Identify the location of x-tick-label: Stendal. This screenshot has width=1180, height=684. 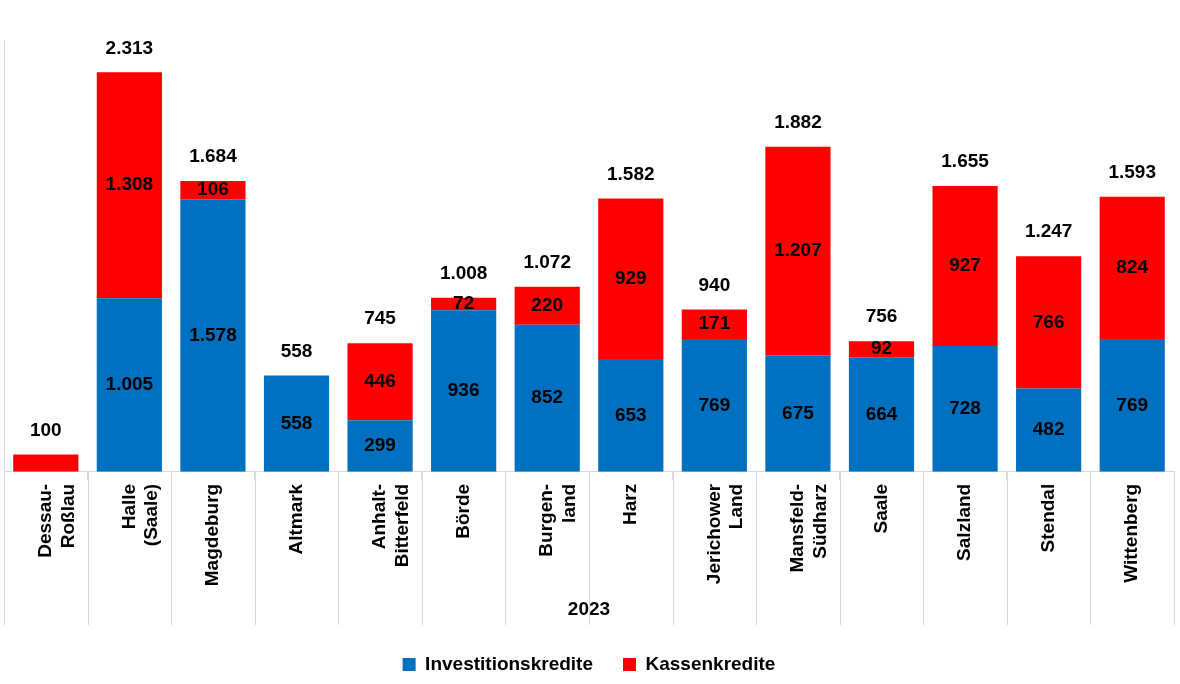
(1047, 518).